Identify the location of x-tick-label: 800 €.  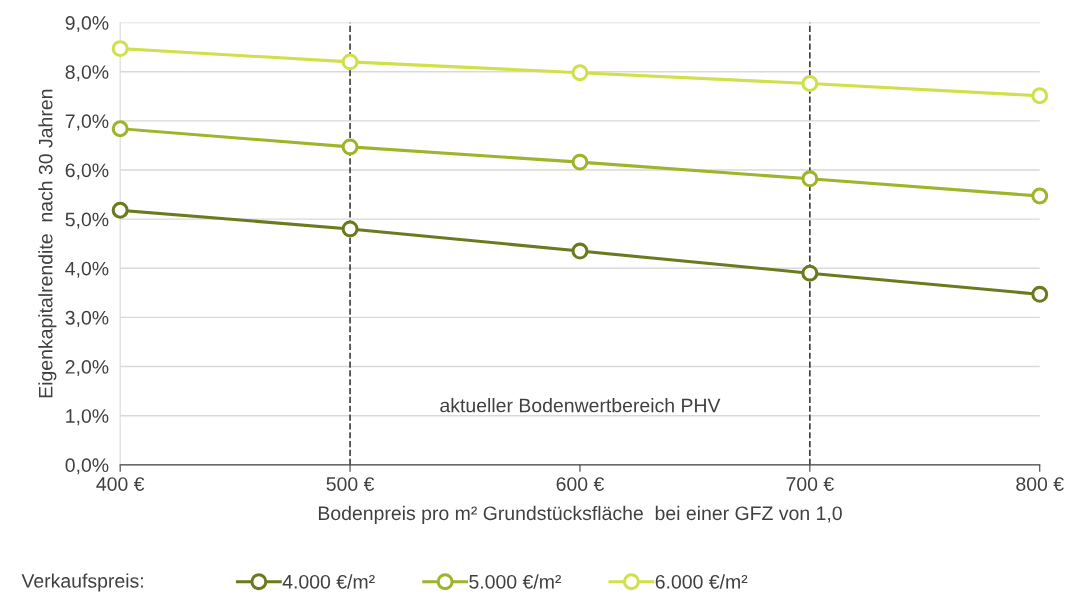
(1040, 484).